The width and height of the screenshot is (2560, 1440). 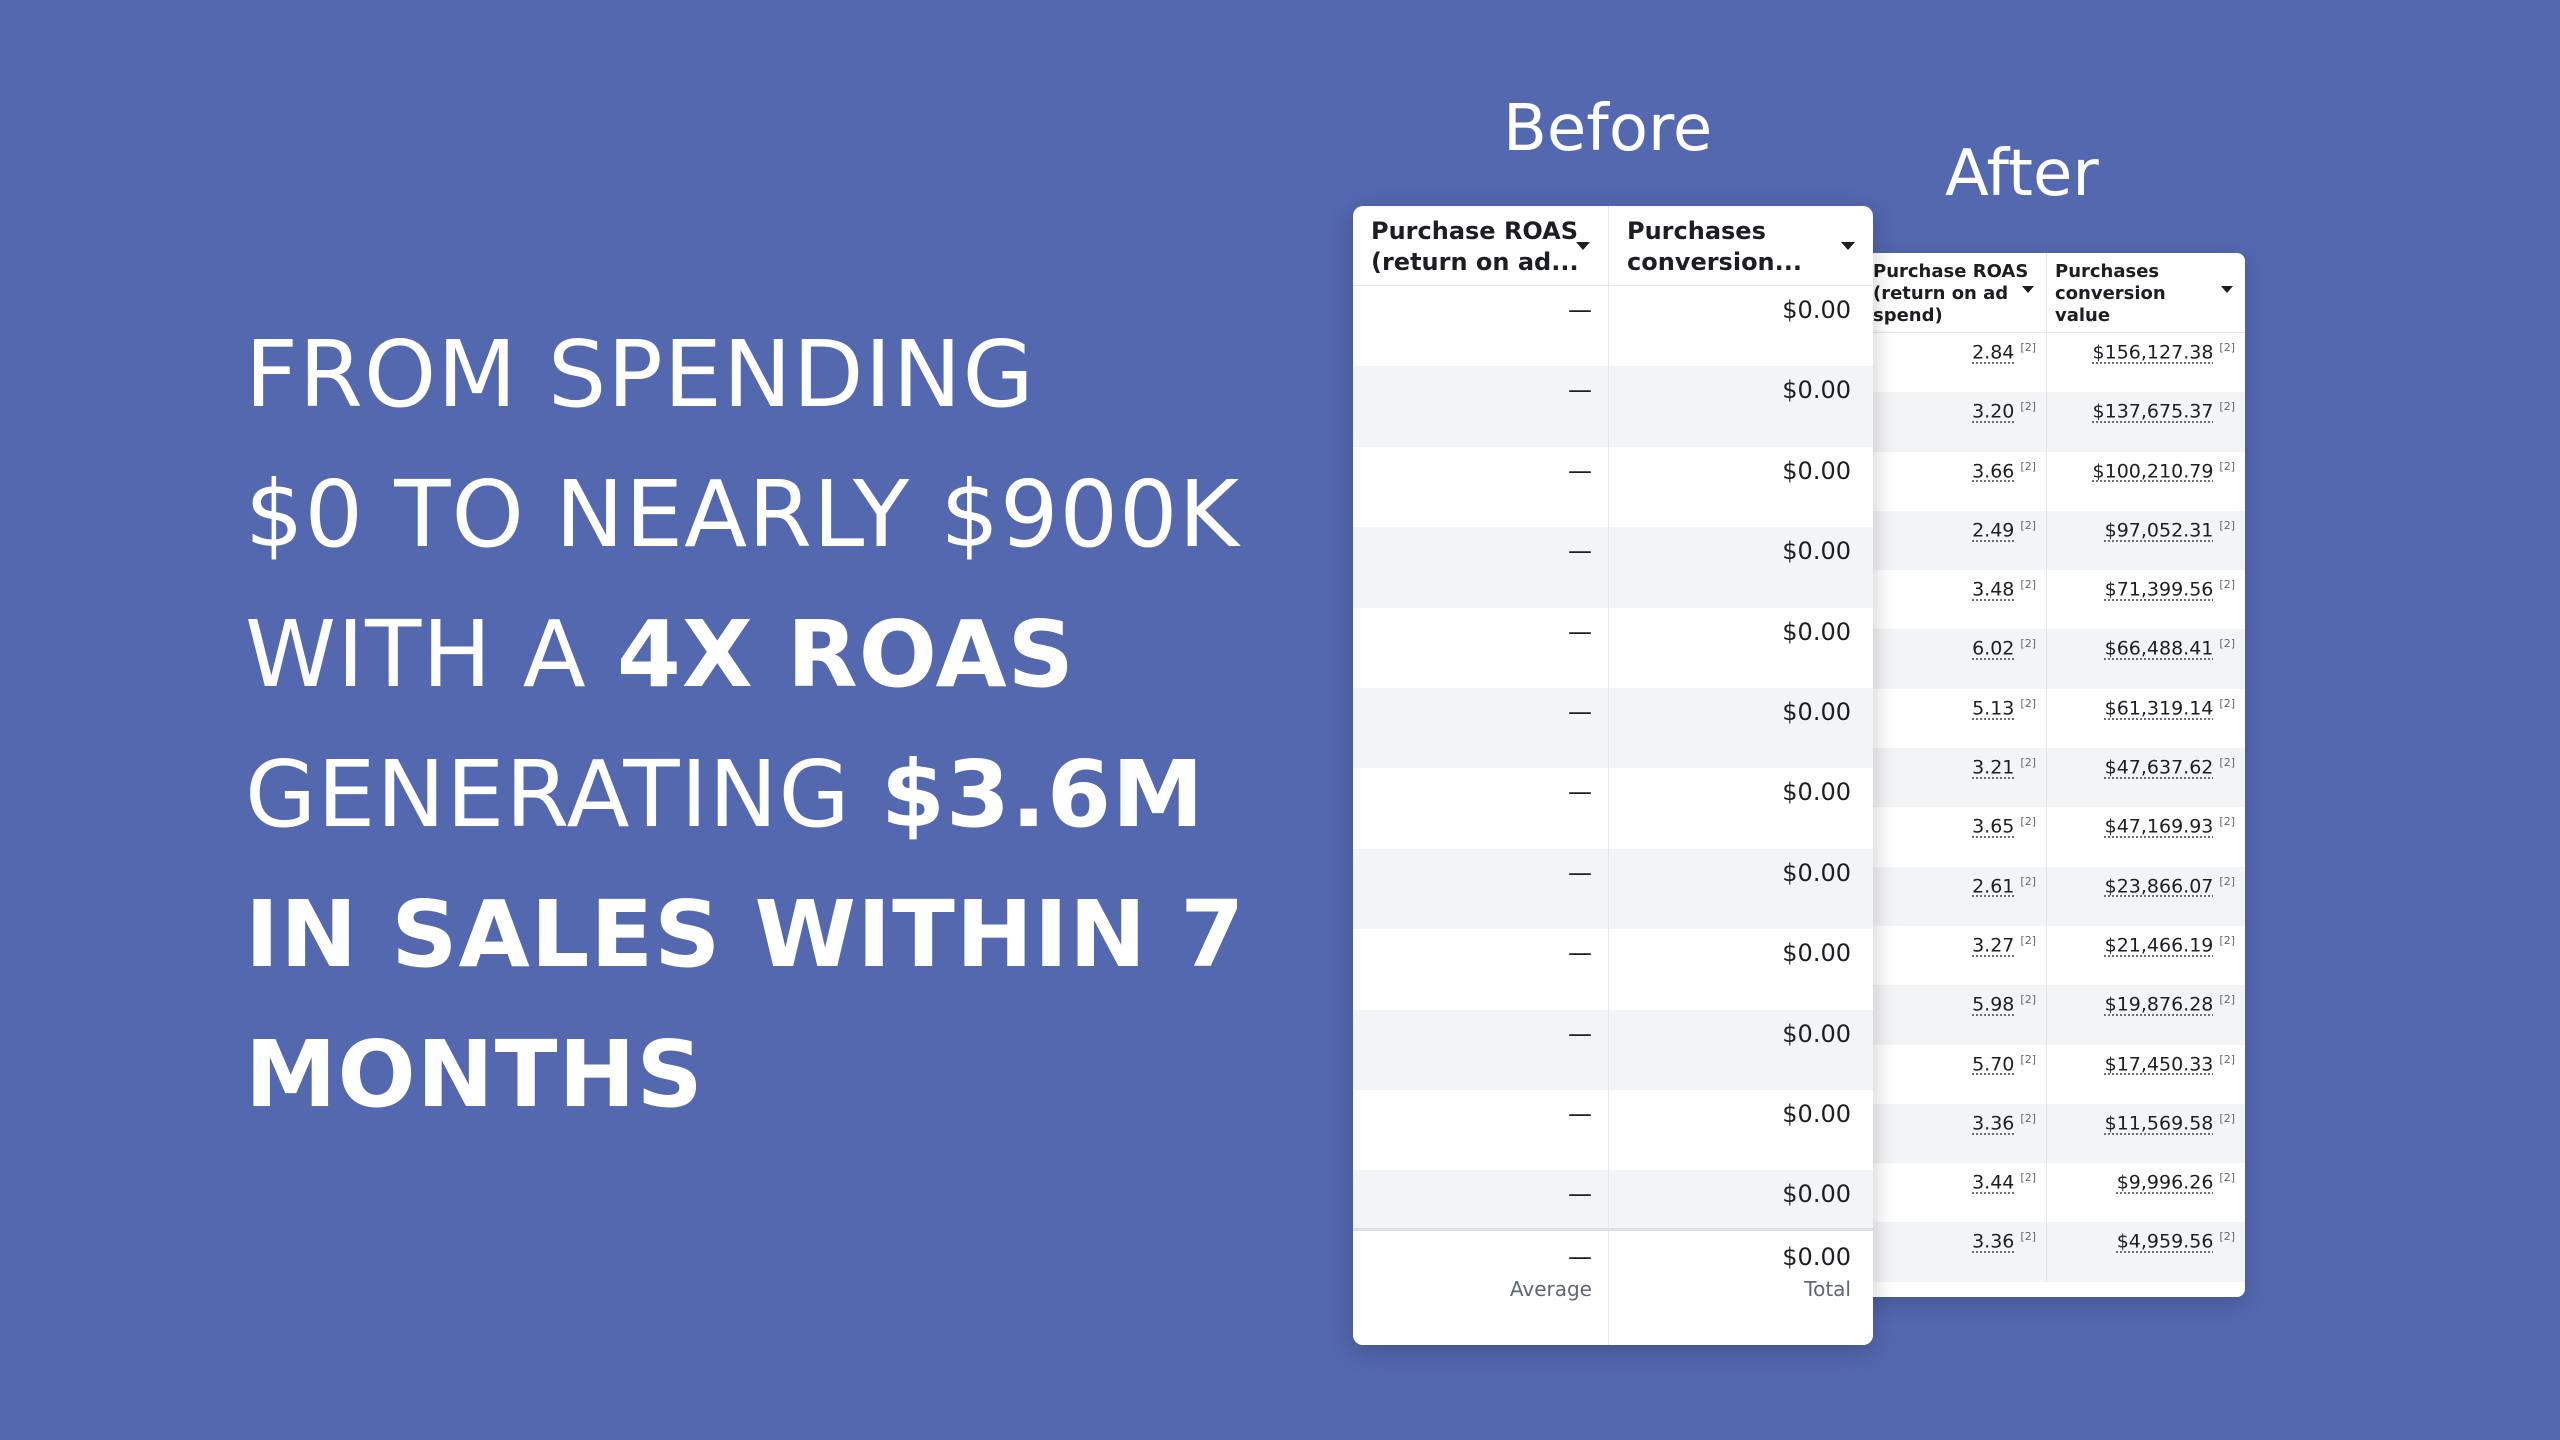 I want to click on conversion-value-cell: $9,996.26 [2], so click(x=2146, y=1192).